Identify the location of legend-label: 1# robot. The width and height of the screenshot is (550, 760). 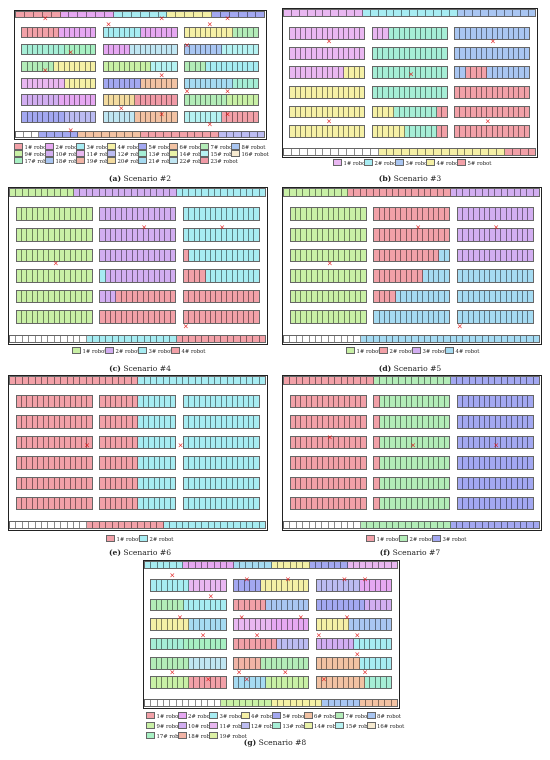
(36, 148).